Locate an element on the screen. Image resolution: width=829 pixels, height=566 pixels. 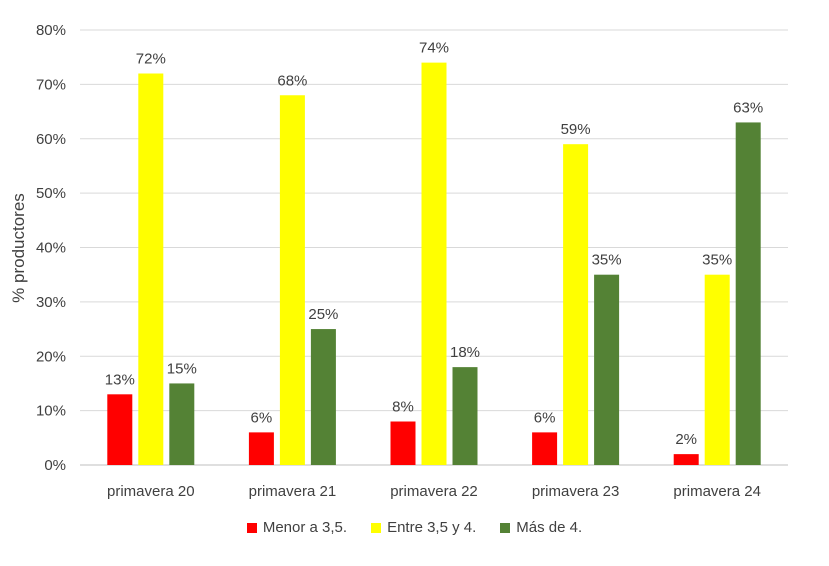
y-tick-label: 40% is located at coordinates (51, 248).